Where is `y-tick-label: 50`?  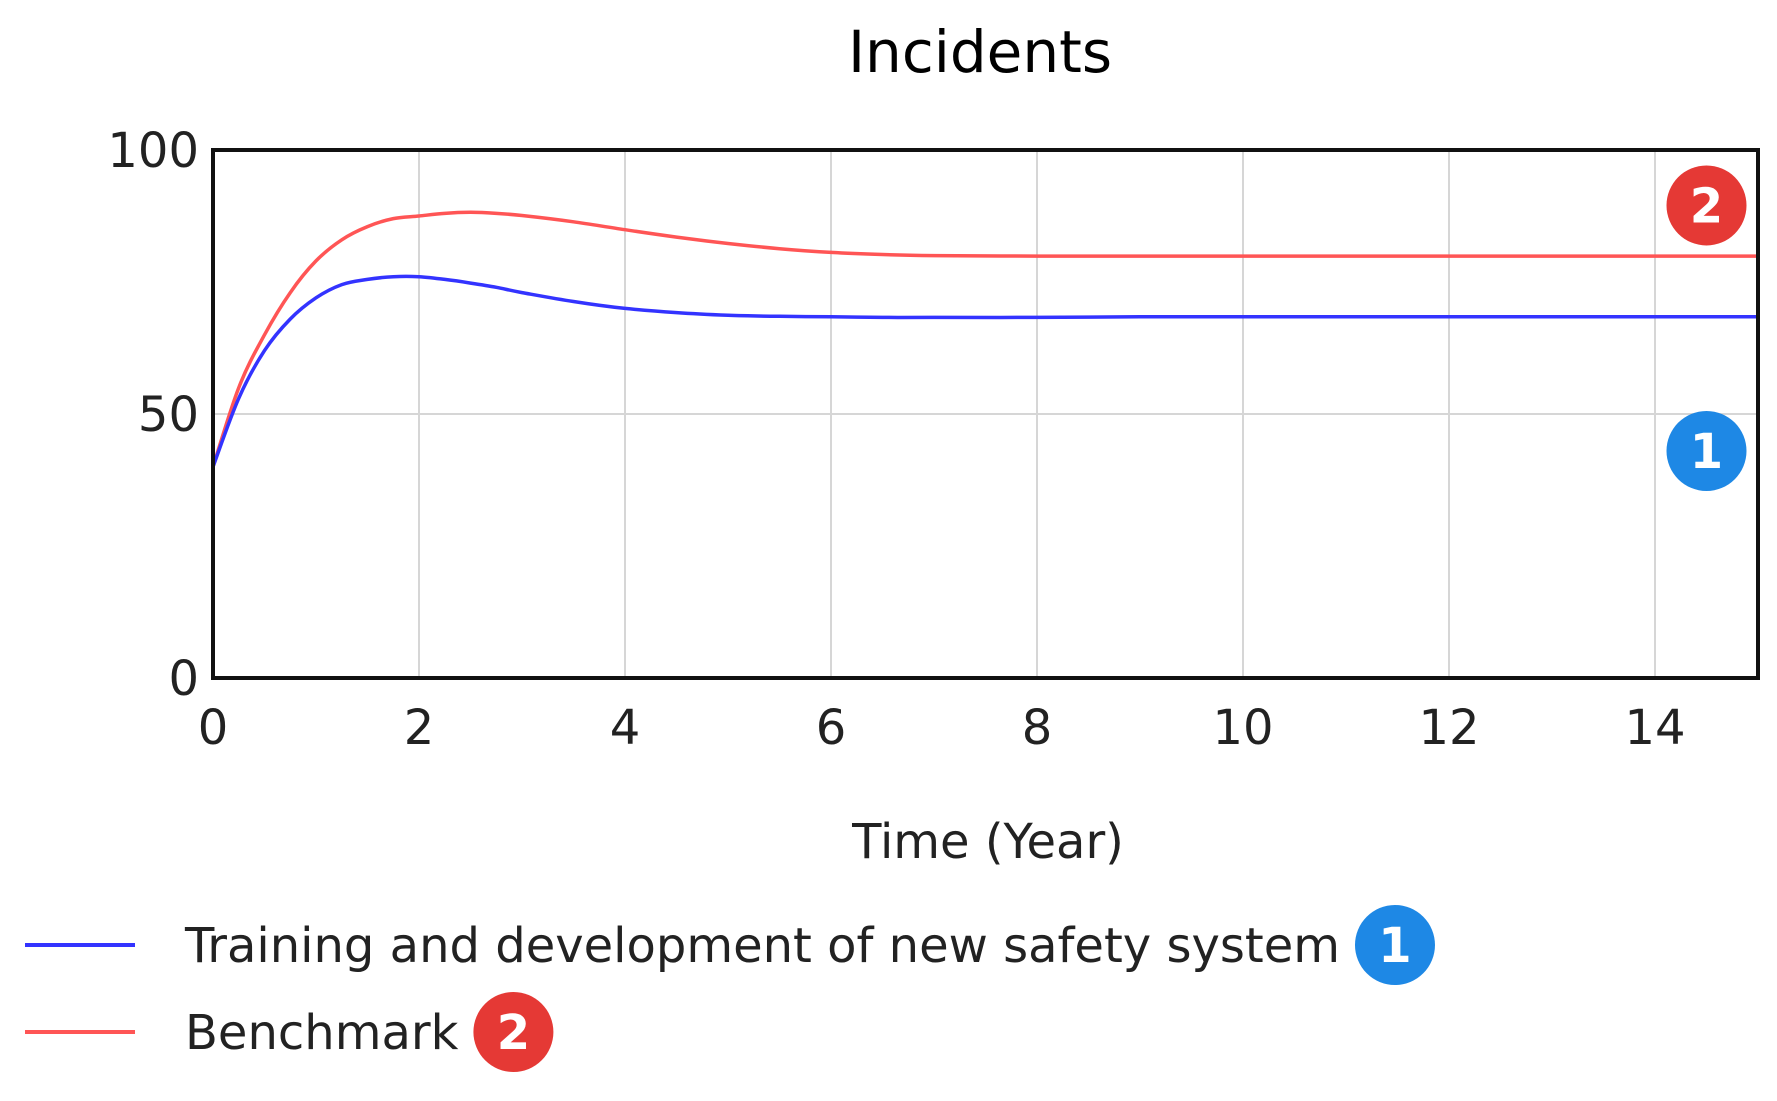
y-tick-label: 50 is located at coordinates (168, 415).